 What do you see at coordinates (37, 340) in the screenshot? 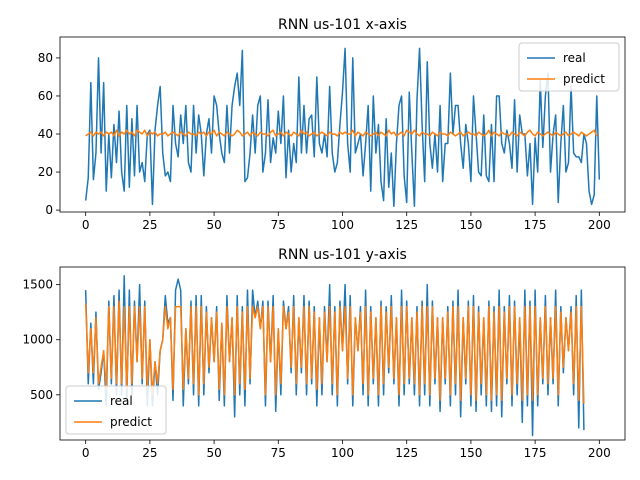
I see `y-tick-label: 1000` at bounding box center [37, 340].